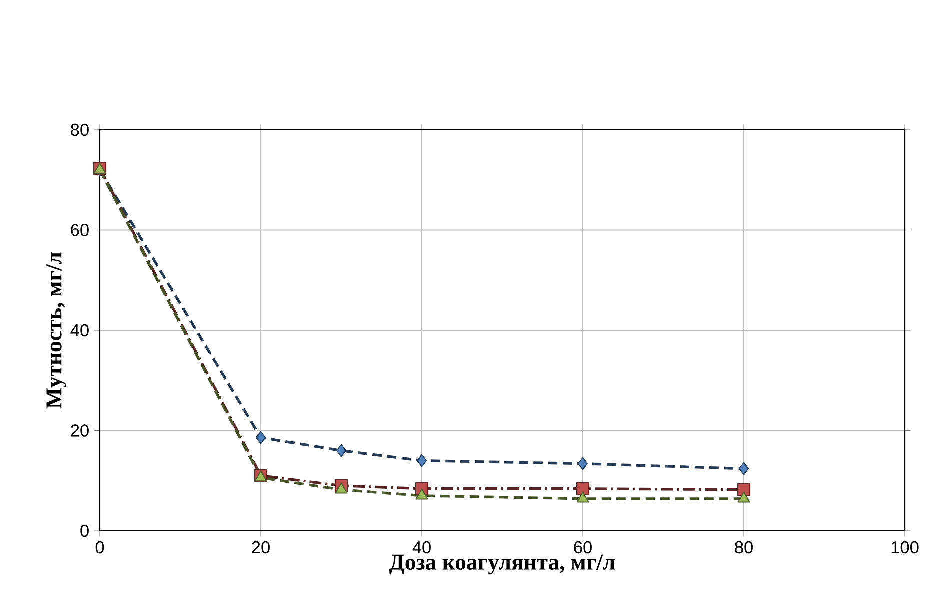  I want to click on y-tick-label: 80, so click(80, 130).